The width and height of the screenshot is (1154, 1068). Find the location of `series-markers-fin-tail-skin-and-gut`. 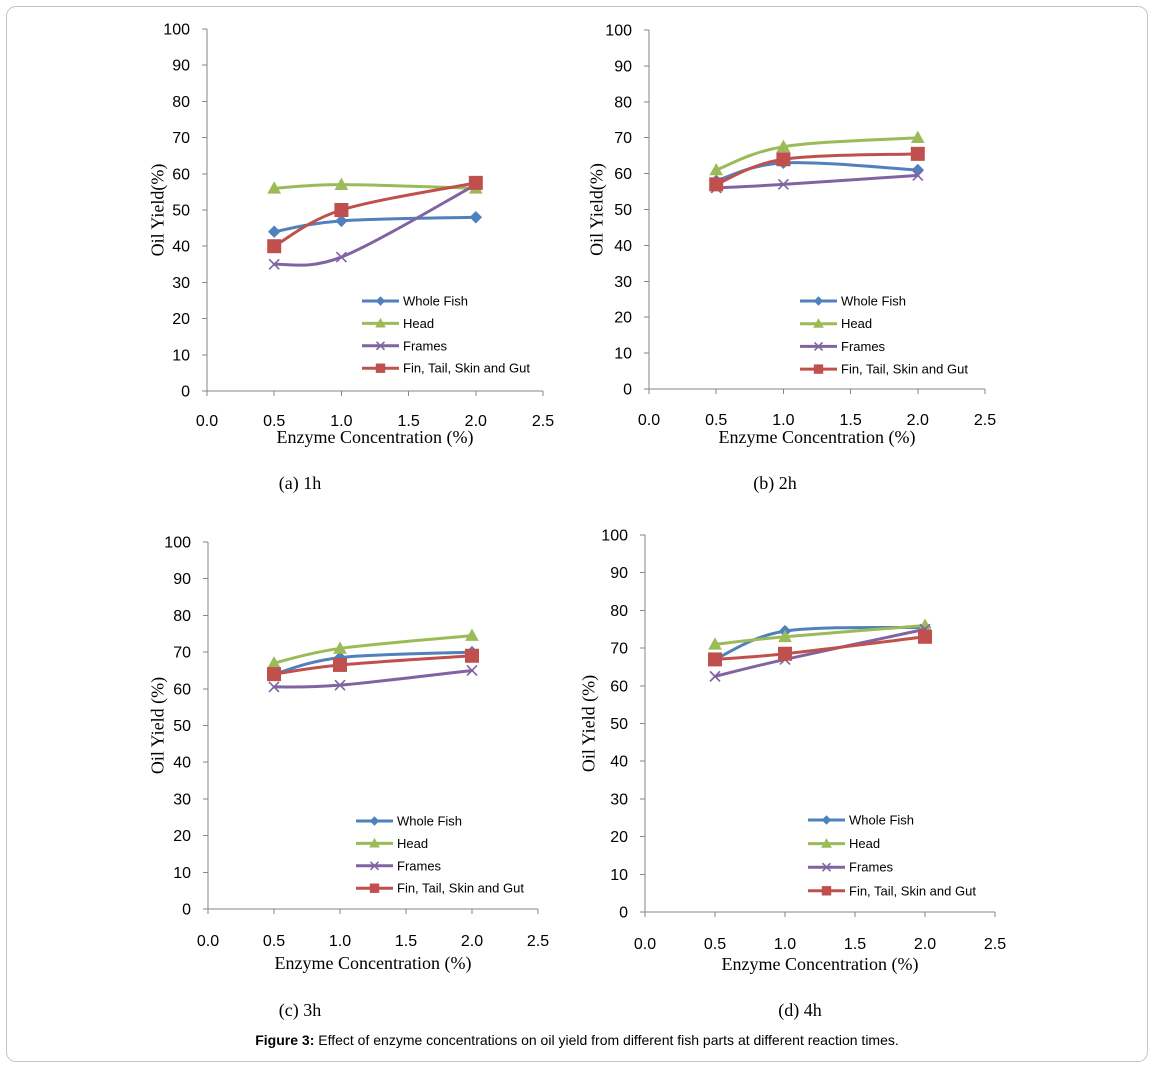

series-markers-fin-tail-skin-and-gut is located at coordinates (375, 214).